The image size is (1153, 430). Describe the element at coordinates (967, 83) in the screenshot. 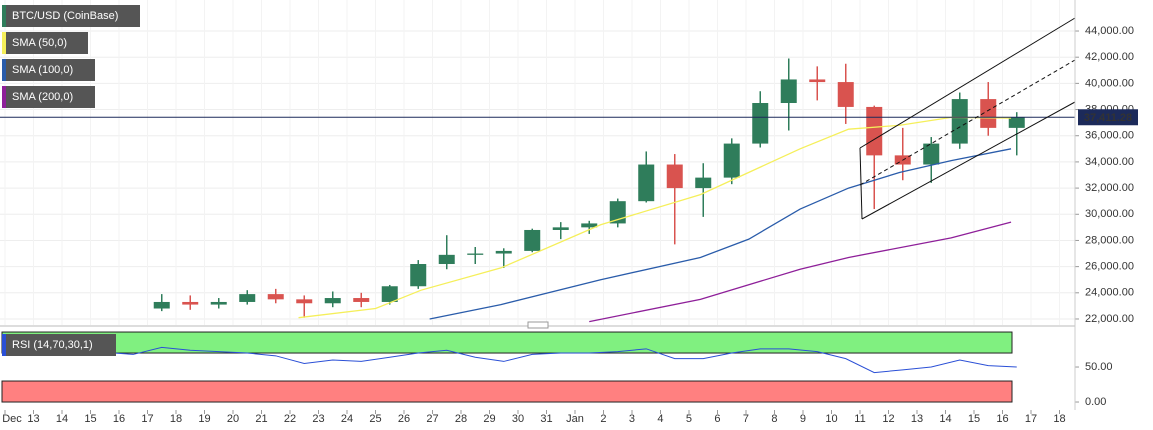

I see `channel-upper` at that location.